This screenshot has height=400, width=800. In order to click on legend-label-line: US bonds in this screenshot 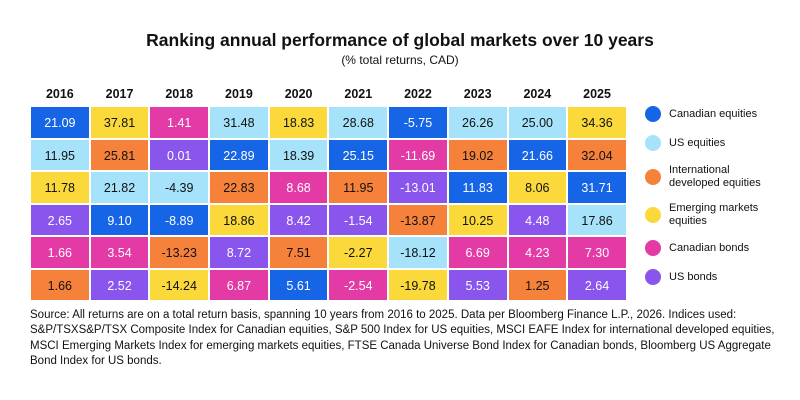, I will do `click(693, 276)`.